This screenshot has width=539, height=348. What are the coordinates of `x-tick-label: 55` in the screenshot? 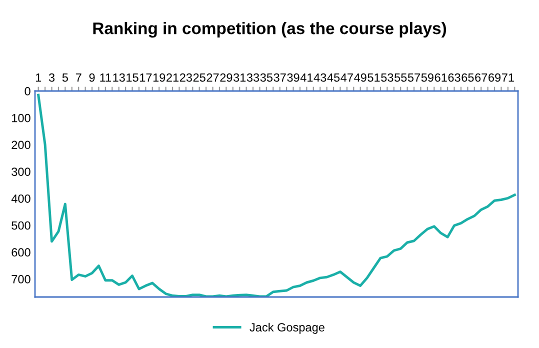 It's located at (400, 77).